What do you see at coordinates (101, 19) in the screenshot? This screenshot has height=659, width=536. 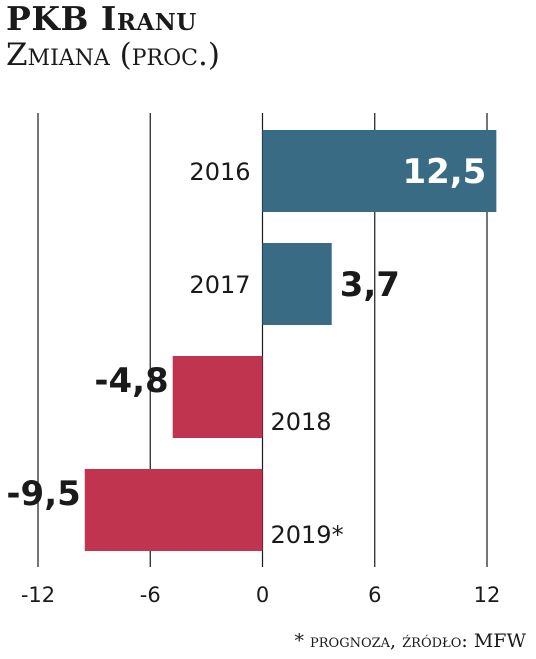 I see `chart-title: PKB Iranu` at bounding box center [101, 19].